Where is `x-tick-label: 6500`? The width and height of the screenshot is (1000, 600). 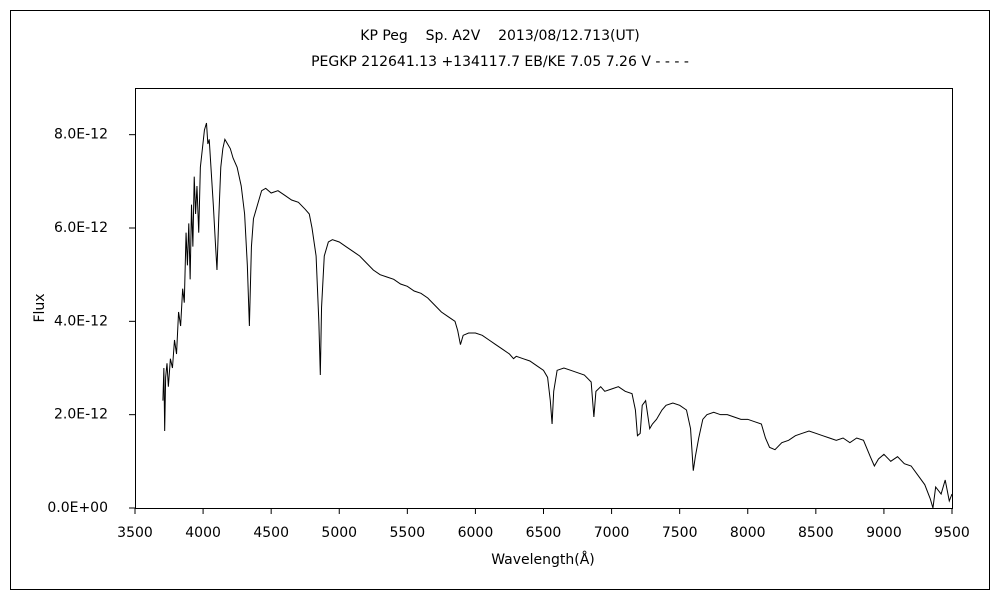
x-tick-label: 6500 is located at coordinates (544, 533).